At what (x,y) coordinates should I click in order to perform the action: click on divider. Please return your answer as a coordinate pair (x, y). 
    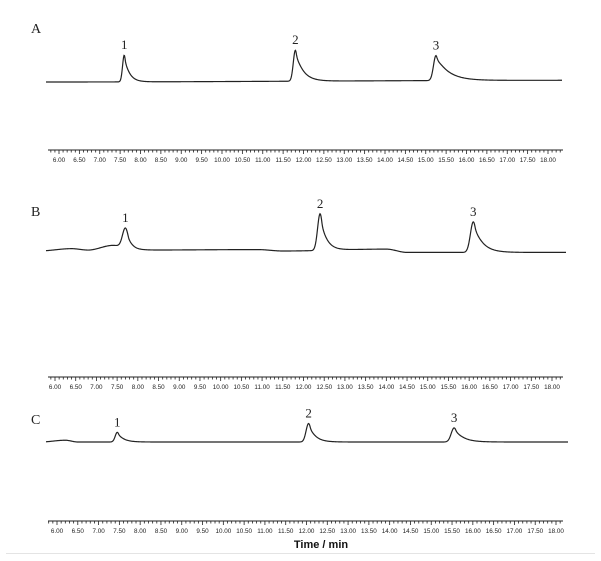
    Looking at the image, I should click on (300, 553).